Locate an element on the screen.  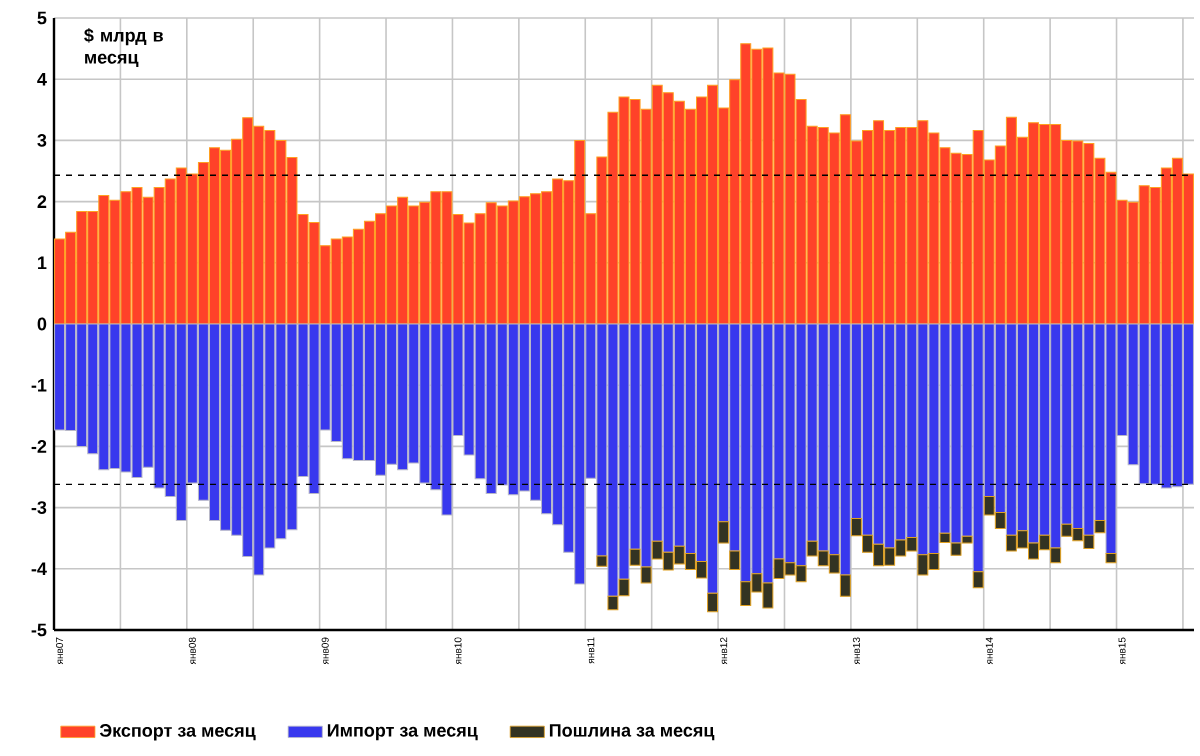
y-tick-label: 3 is located at coordinates (42, 140).